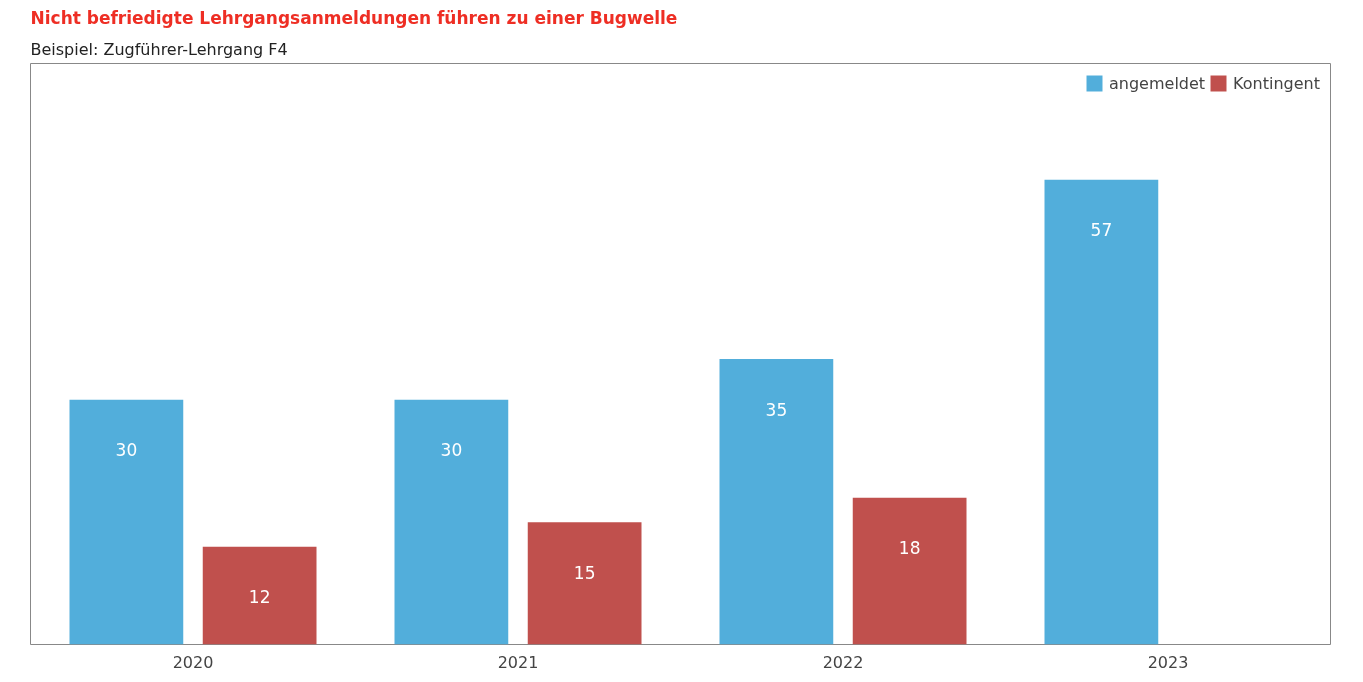  What do you see at coordinates (1101, 230) in the screenshot?
I see `data-label: 57` at bounding box center [1101, 230].